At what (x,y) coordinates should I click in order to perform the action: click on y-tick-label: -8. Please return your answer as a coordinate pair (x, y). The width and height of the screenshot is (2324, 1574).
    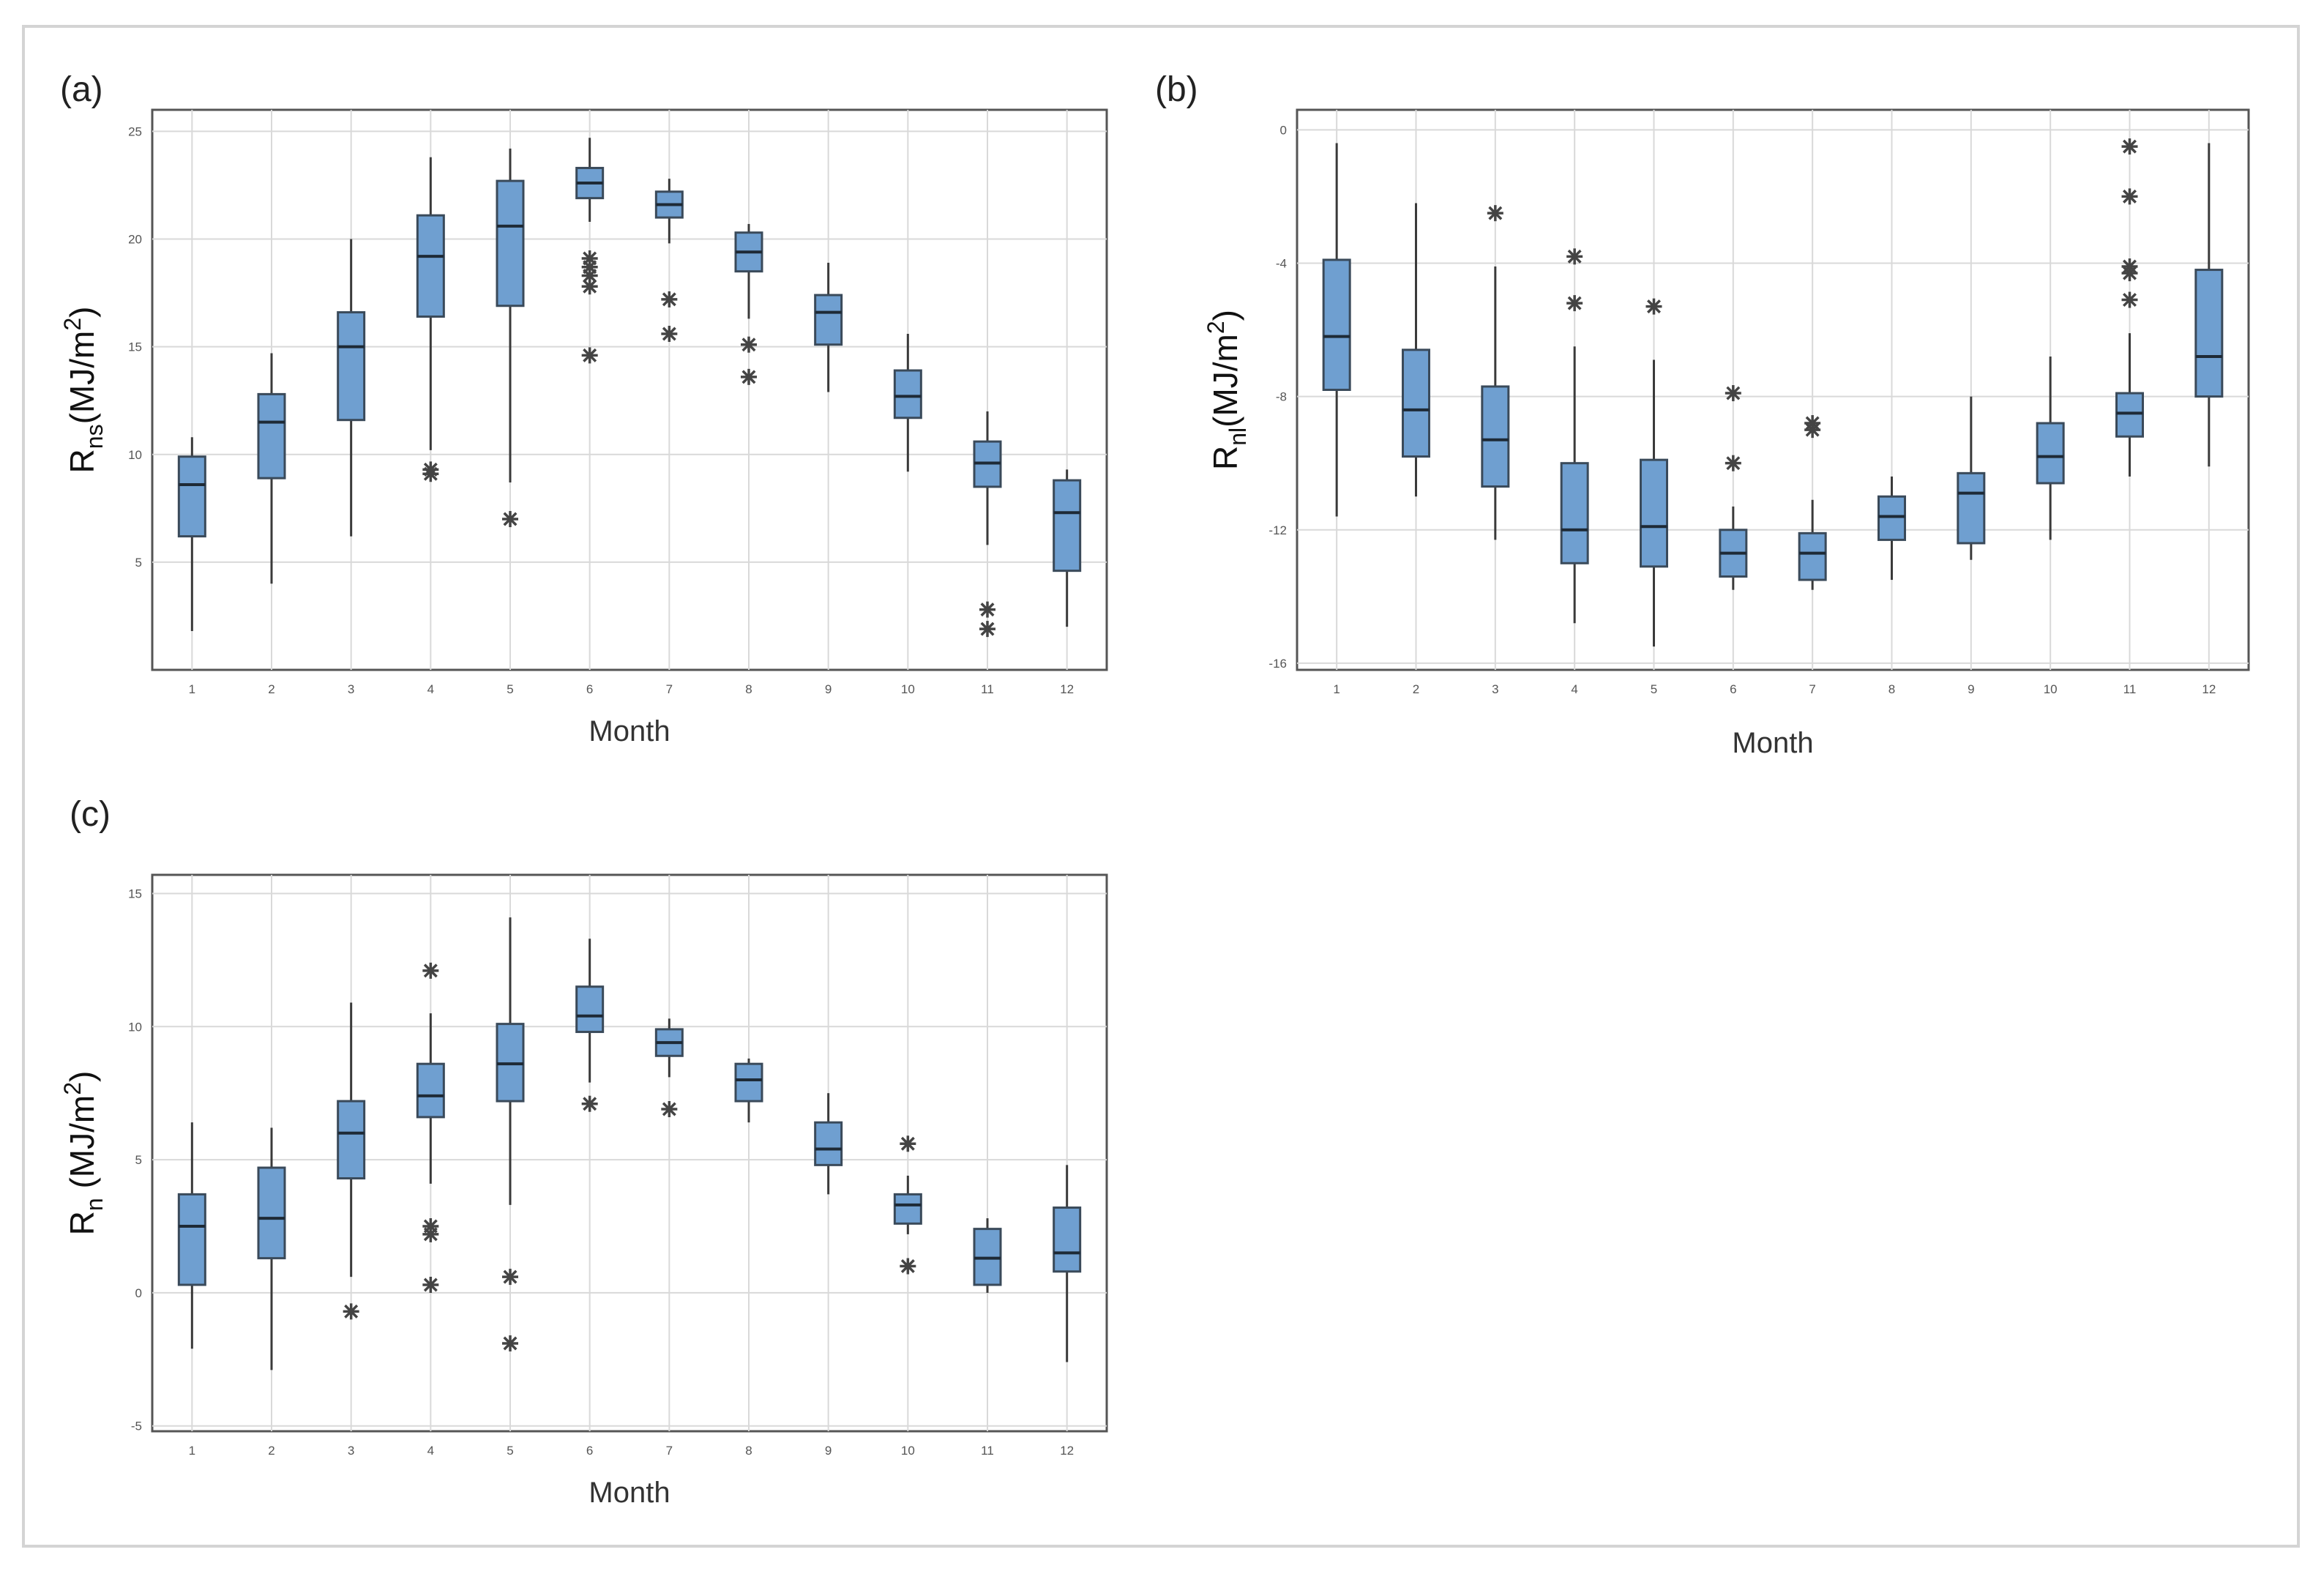
    Looking at the image, I should click on (1281, 397).